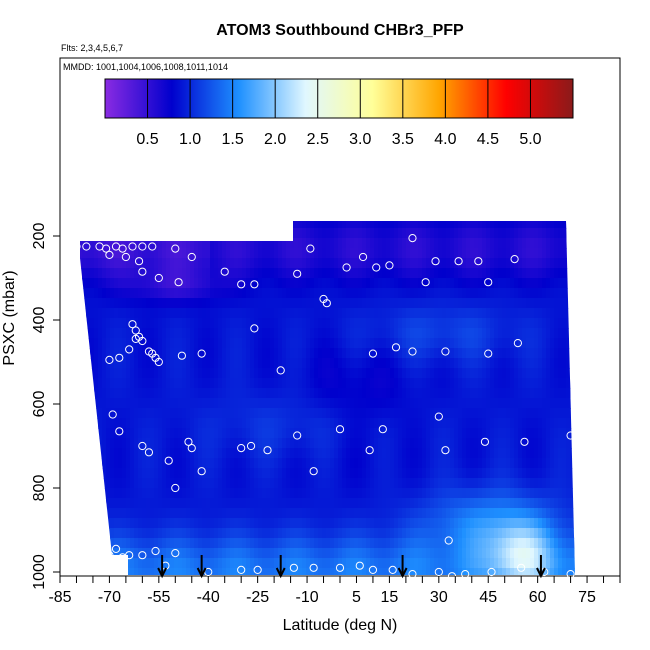 This screenshot has width=650, height=650. What do you see at coordinates (356, 597) in the screenshot?
I see `x-tick-label: 5` at bounding box center [356, 597].